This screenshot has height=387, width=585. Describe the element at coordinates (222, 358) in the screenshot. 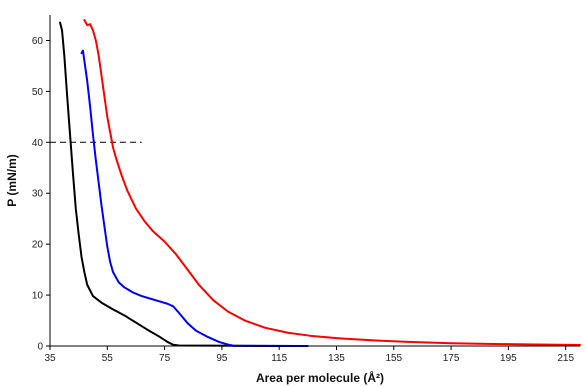

I see `x-tick-label: 95` at that location.